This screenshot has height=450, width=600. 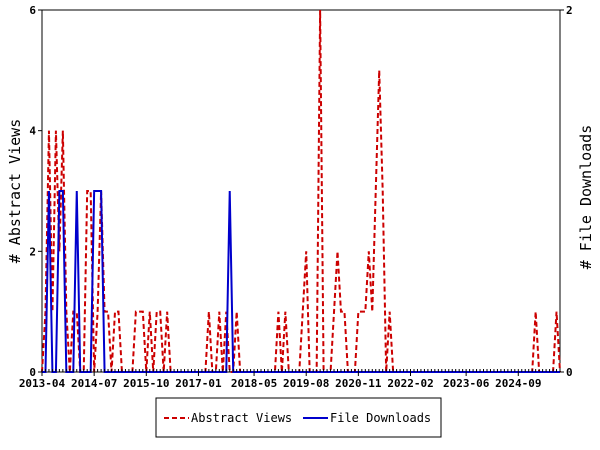 What do you see at coordinates (32, 131) in the screenshot?
I see `y-tick-label: 4` at bounding box center [32, 131].